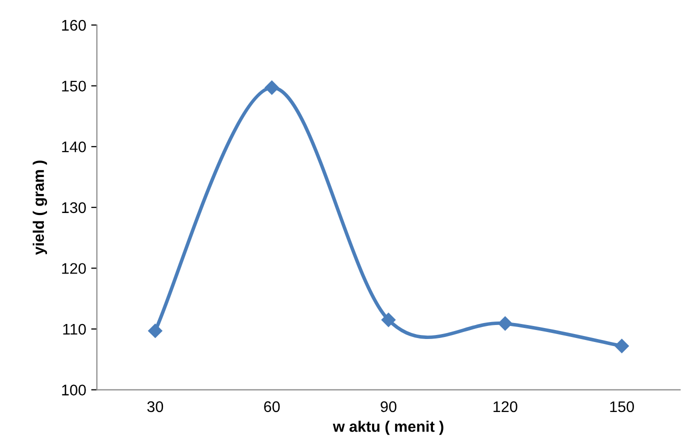 This screenshot has width=687, height=447. Describe the element at coordinates (74, 268) in the screenshot. I see `y-tick-label: 120` at that location.